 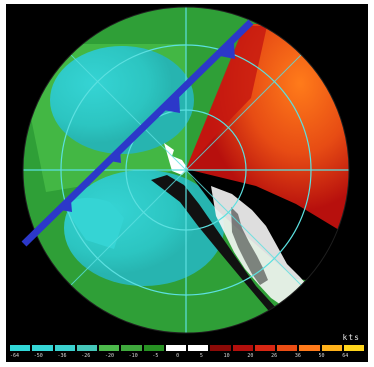 What do you see at coordinates (133, 356) in the screenshot?
I see `scale-tick-label: -10` at bounding box center [133, 356].